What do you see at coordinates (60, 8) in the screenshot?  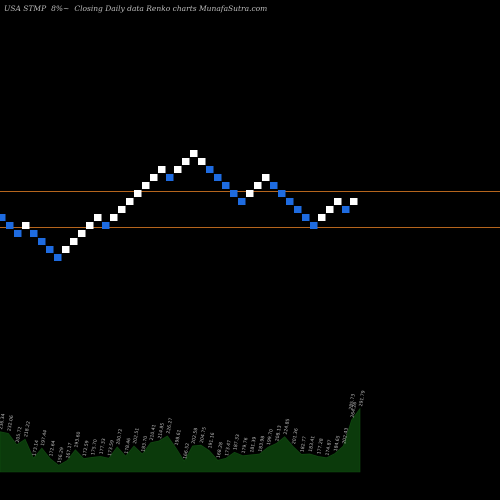 I see `change-label: 8%~` at bounding box center [60, 8].